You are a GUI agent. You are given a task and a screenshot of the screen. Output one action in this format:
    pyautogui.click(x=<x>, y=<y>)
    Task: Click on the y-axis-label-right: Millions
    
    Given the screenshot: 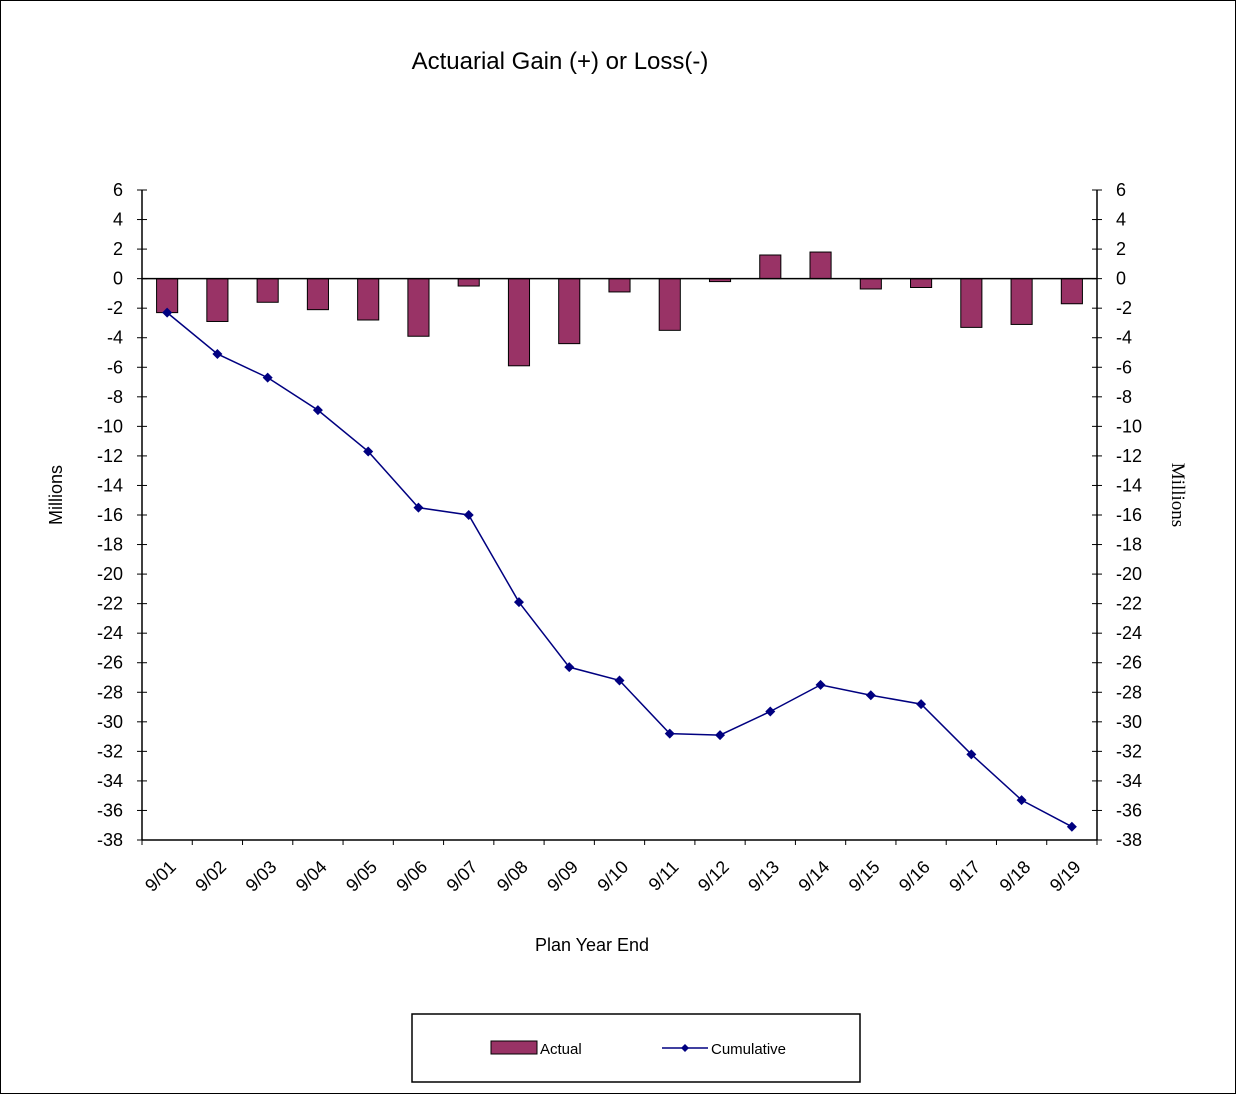 What is the action you would take?
    pyautogui.click(x=1177, y=495)
    